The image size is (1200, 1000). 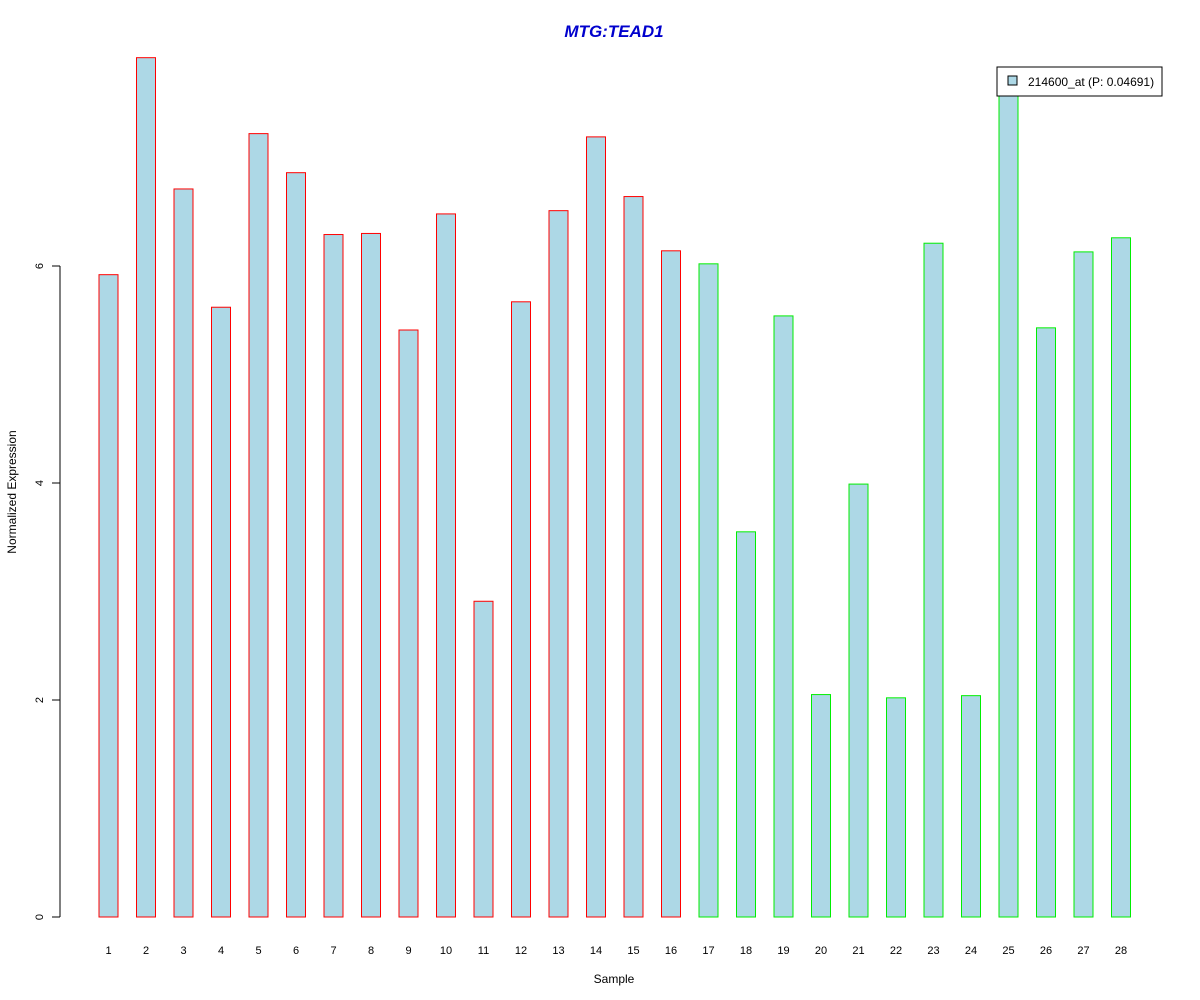 I want to click on y-tick-label: 2, so click(x=40, y=700).